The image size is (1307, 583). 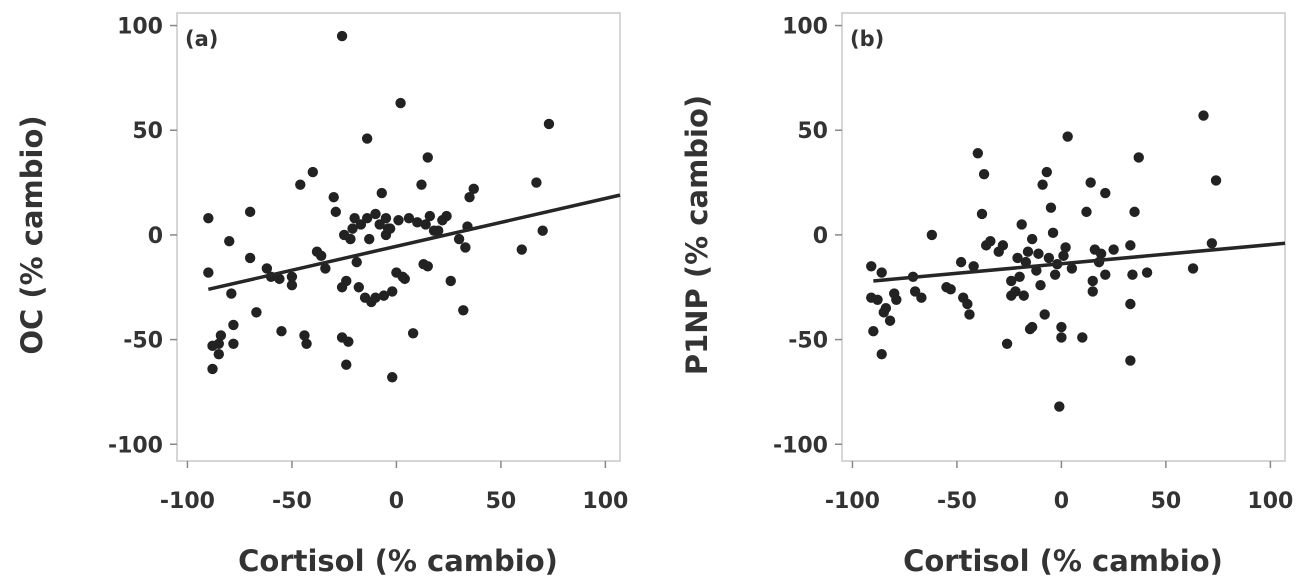 I want to click on x-tick-label: 100, so click(x=605, y=501).